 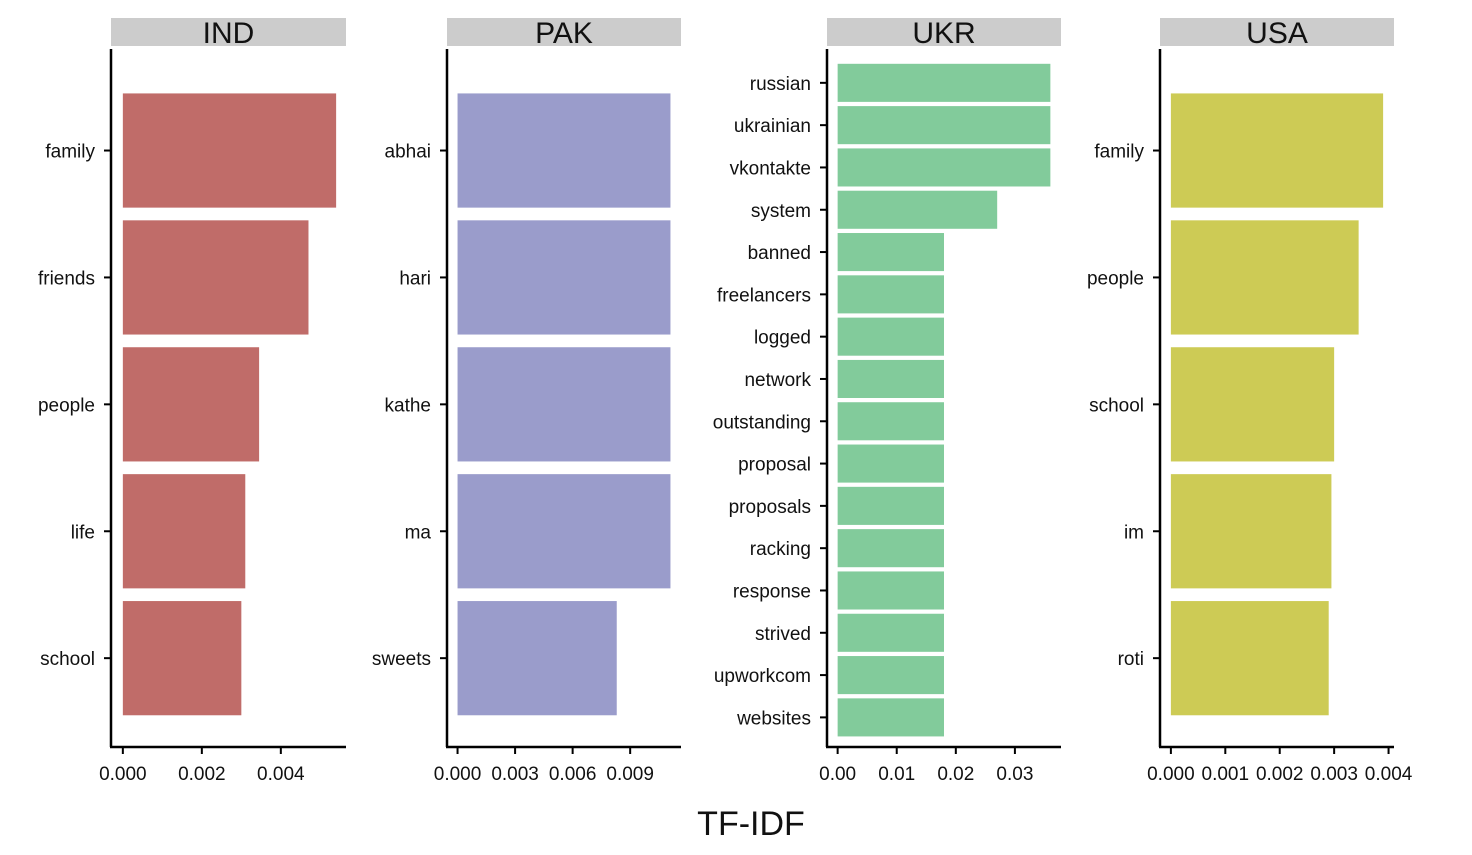 What do you see at coordinates (770, 507) in the screenshot?
I see `y-tick-label: proposals` at bounding box center [770, 507].